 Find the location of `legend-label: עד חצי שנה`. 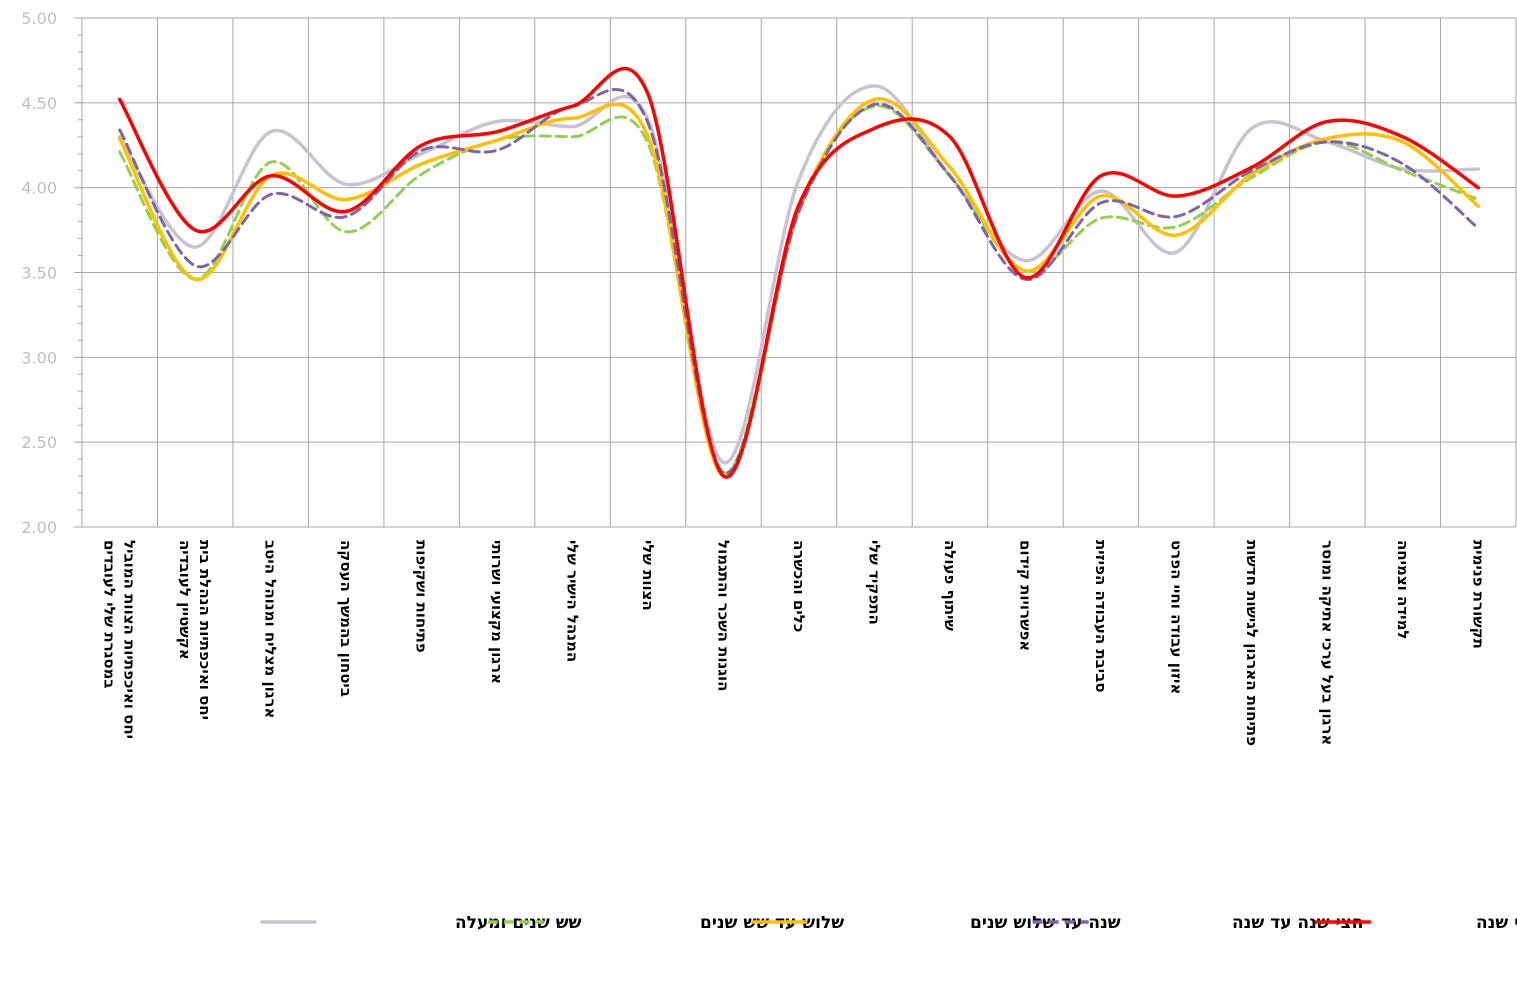

legend-label: עד חצי שנה is located at coordinates (1496, 923).